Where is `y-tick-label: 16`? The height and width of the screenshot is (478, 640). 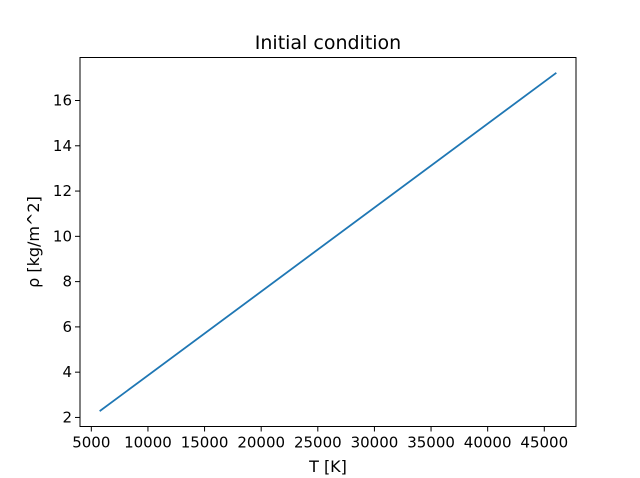
y-tick-label: 16 is located at coordinates (62, 101).